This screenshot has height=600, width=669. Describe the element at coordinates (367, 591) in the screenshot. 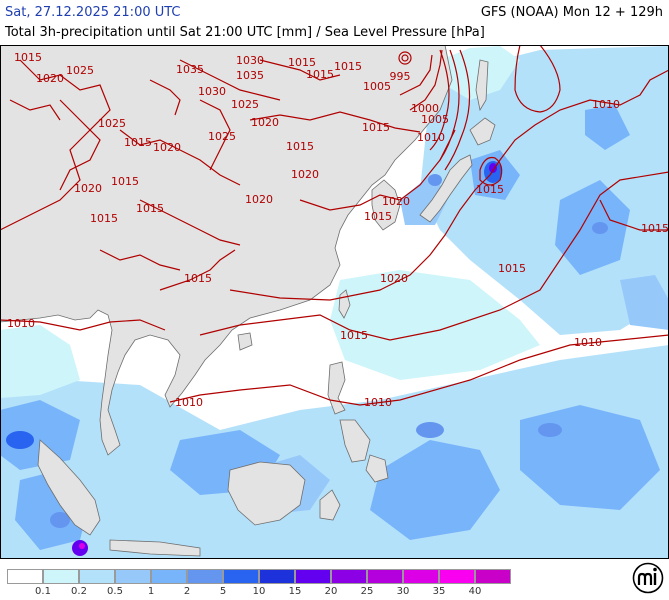

I see `legend-tick-label: 25` at that location.